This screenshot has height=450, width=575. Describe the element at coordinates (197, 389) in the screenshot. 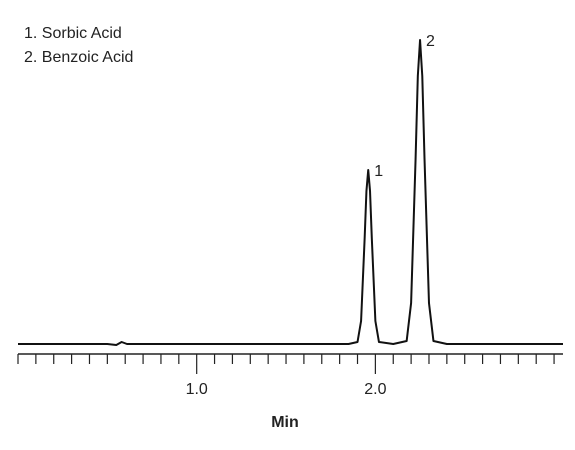

I see `x-tick-label: 1.0` at that location.